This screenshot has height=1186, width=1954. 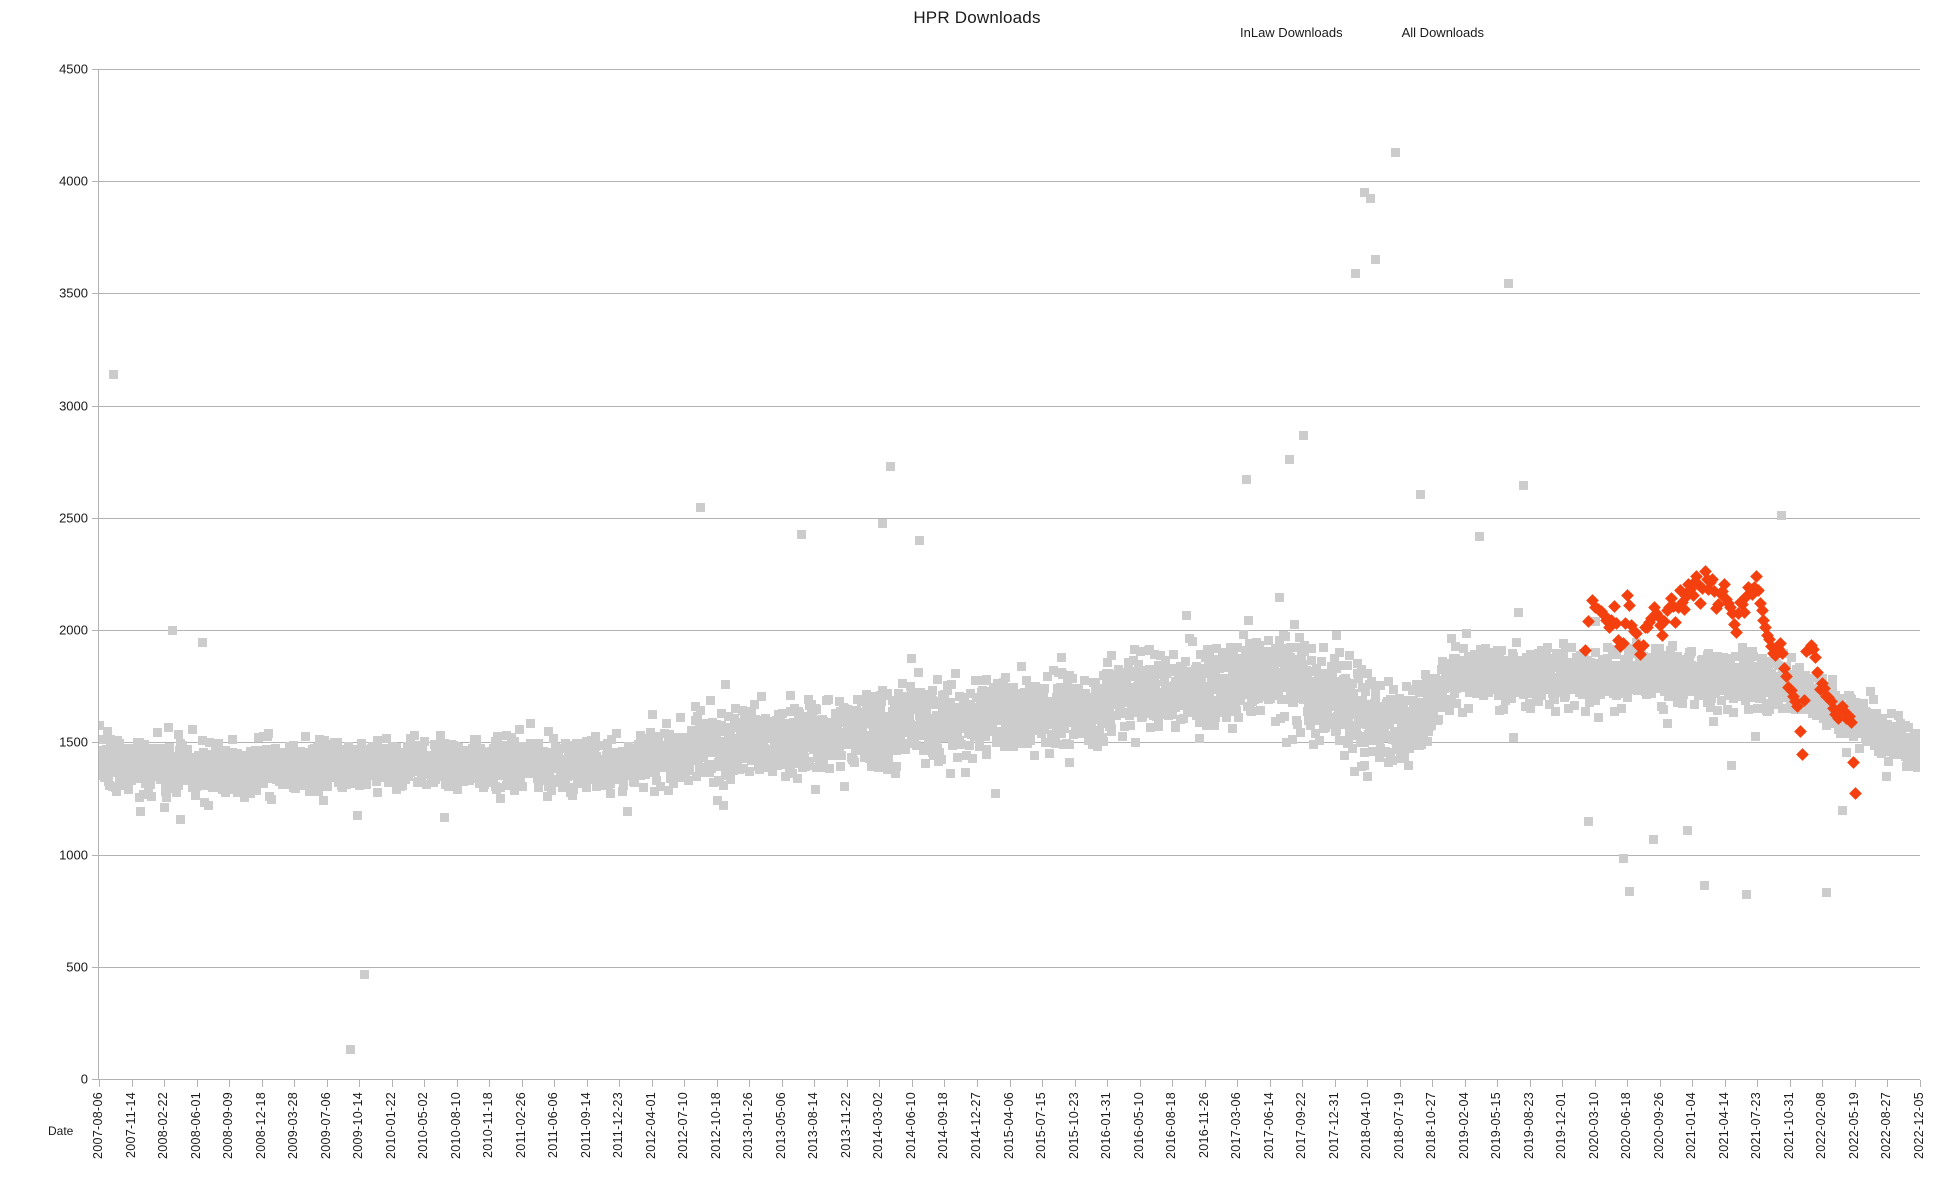 What do you see at coordinates (1658, 1125) in the screenshot?
I see `x-tick-label: 2020-09-26` at bounding box center [1658, 1125].